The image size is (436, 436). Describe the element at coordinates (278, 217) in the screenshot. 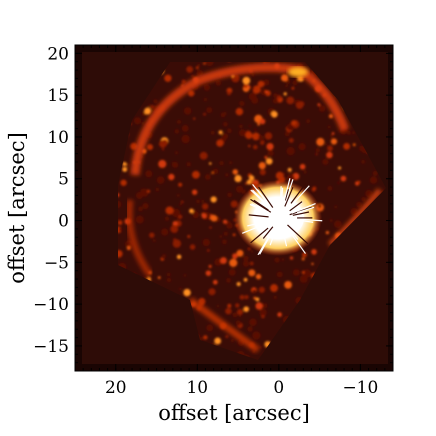

I see `bright-core` at that location.